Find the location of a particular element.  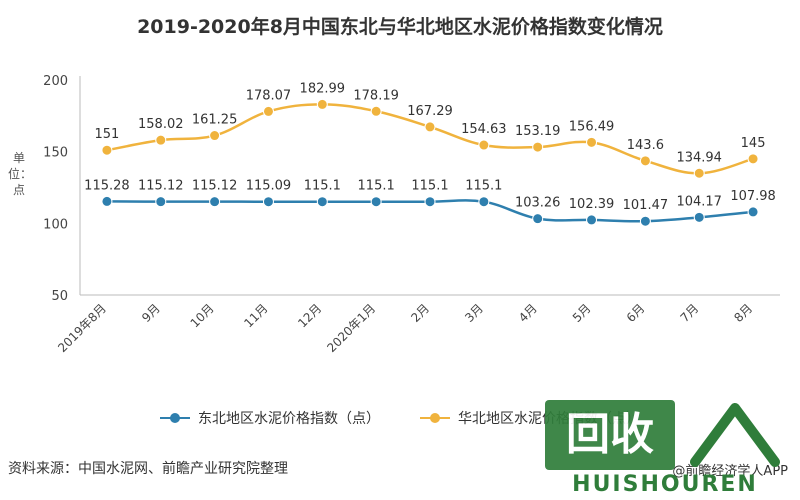

watermark-logo-box: 回收 is located at coordinates (610, 435).